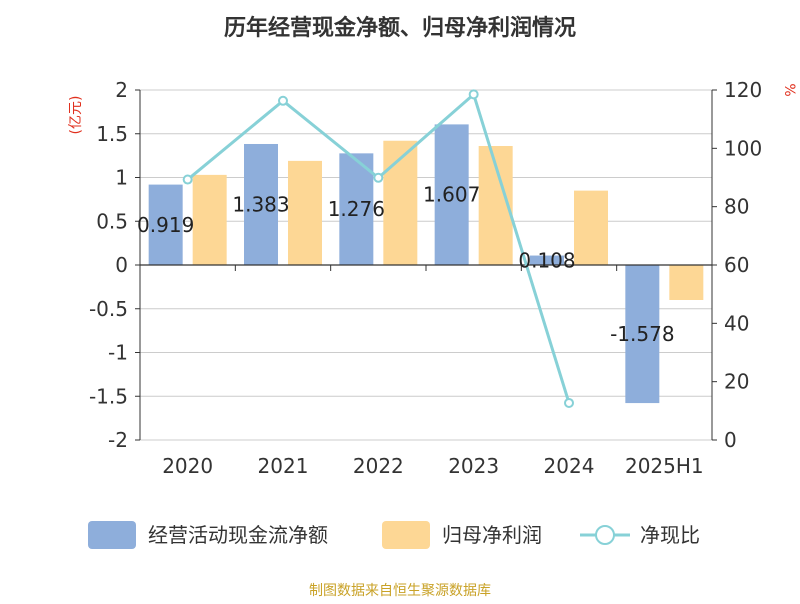  I want to click on legend-swatch-cashflow, so click(112, 535).